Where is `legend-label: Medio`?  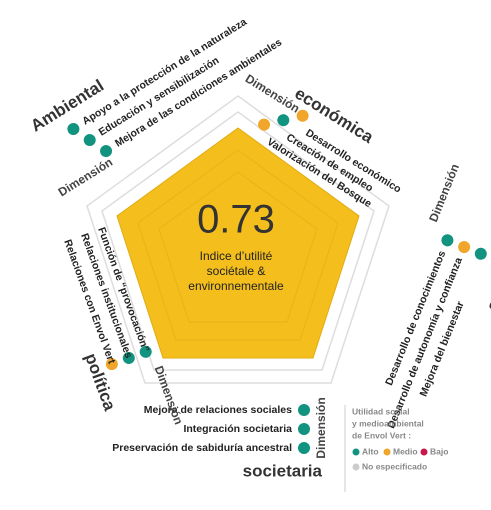
legend-label: Medio is located at coordinates (405, 451).